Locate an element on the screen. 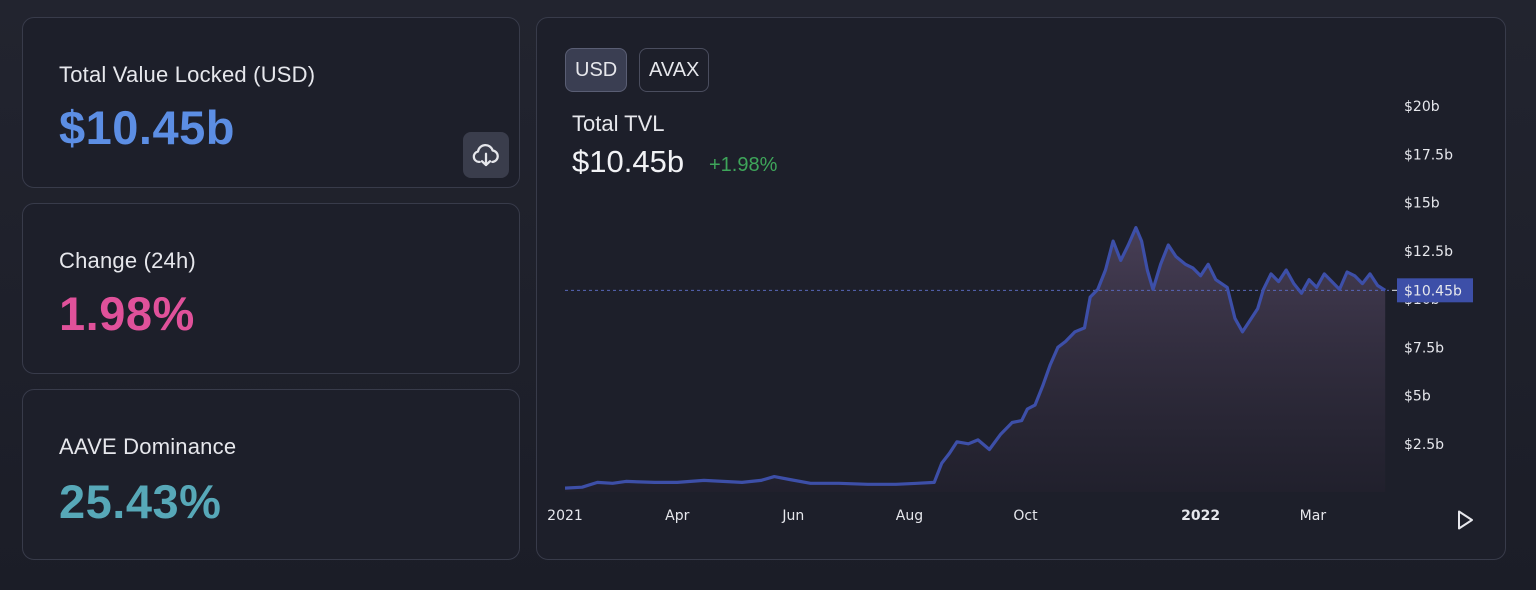  y-tick-label: $15b is located at coordinates (1422, 204).